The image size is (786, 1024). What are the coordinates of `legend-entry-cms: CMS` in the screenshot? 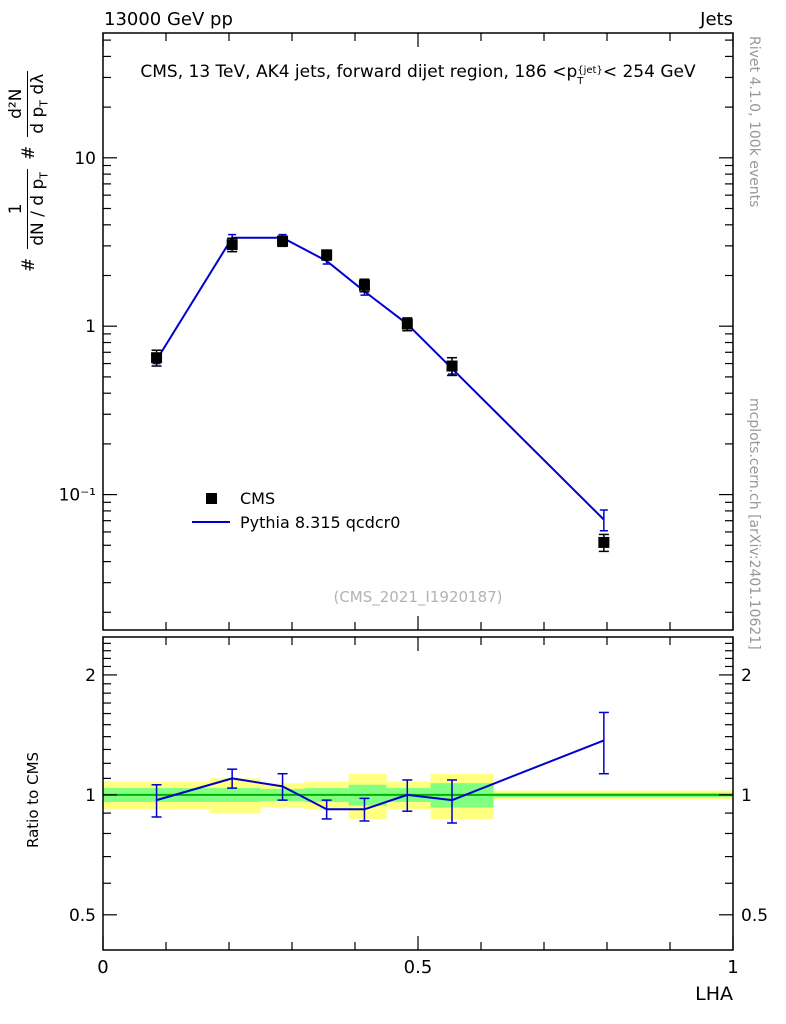 It's located at (296, 498).